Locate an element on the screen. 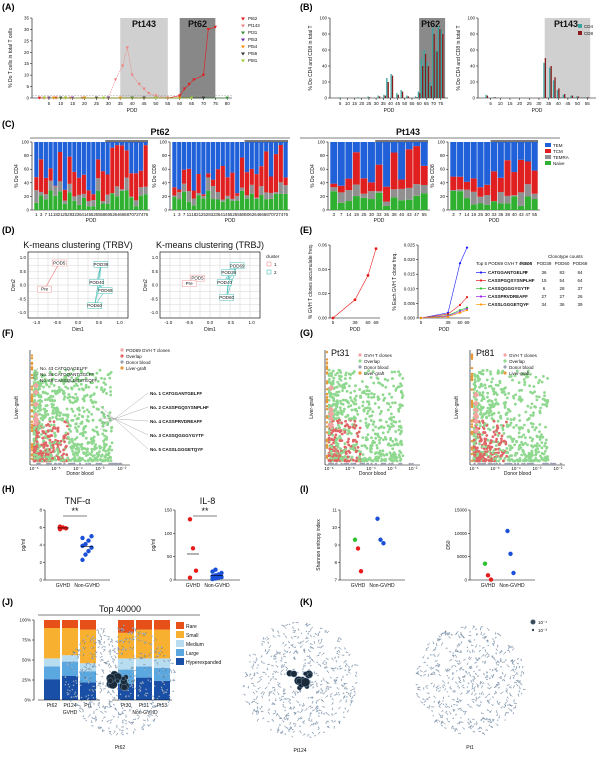 The height and width of the screenshot is (759, 600). data-point-gvhd is located at coordinates (190, 577).